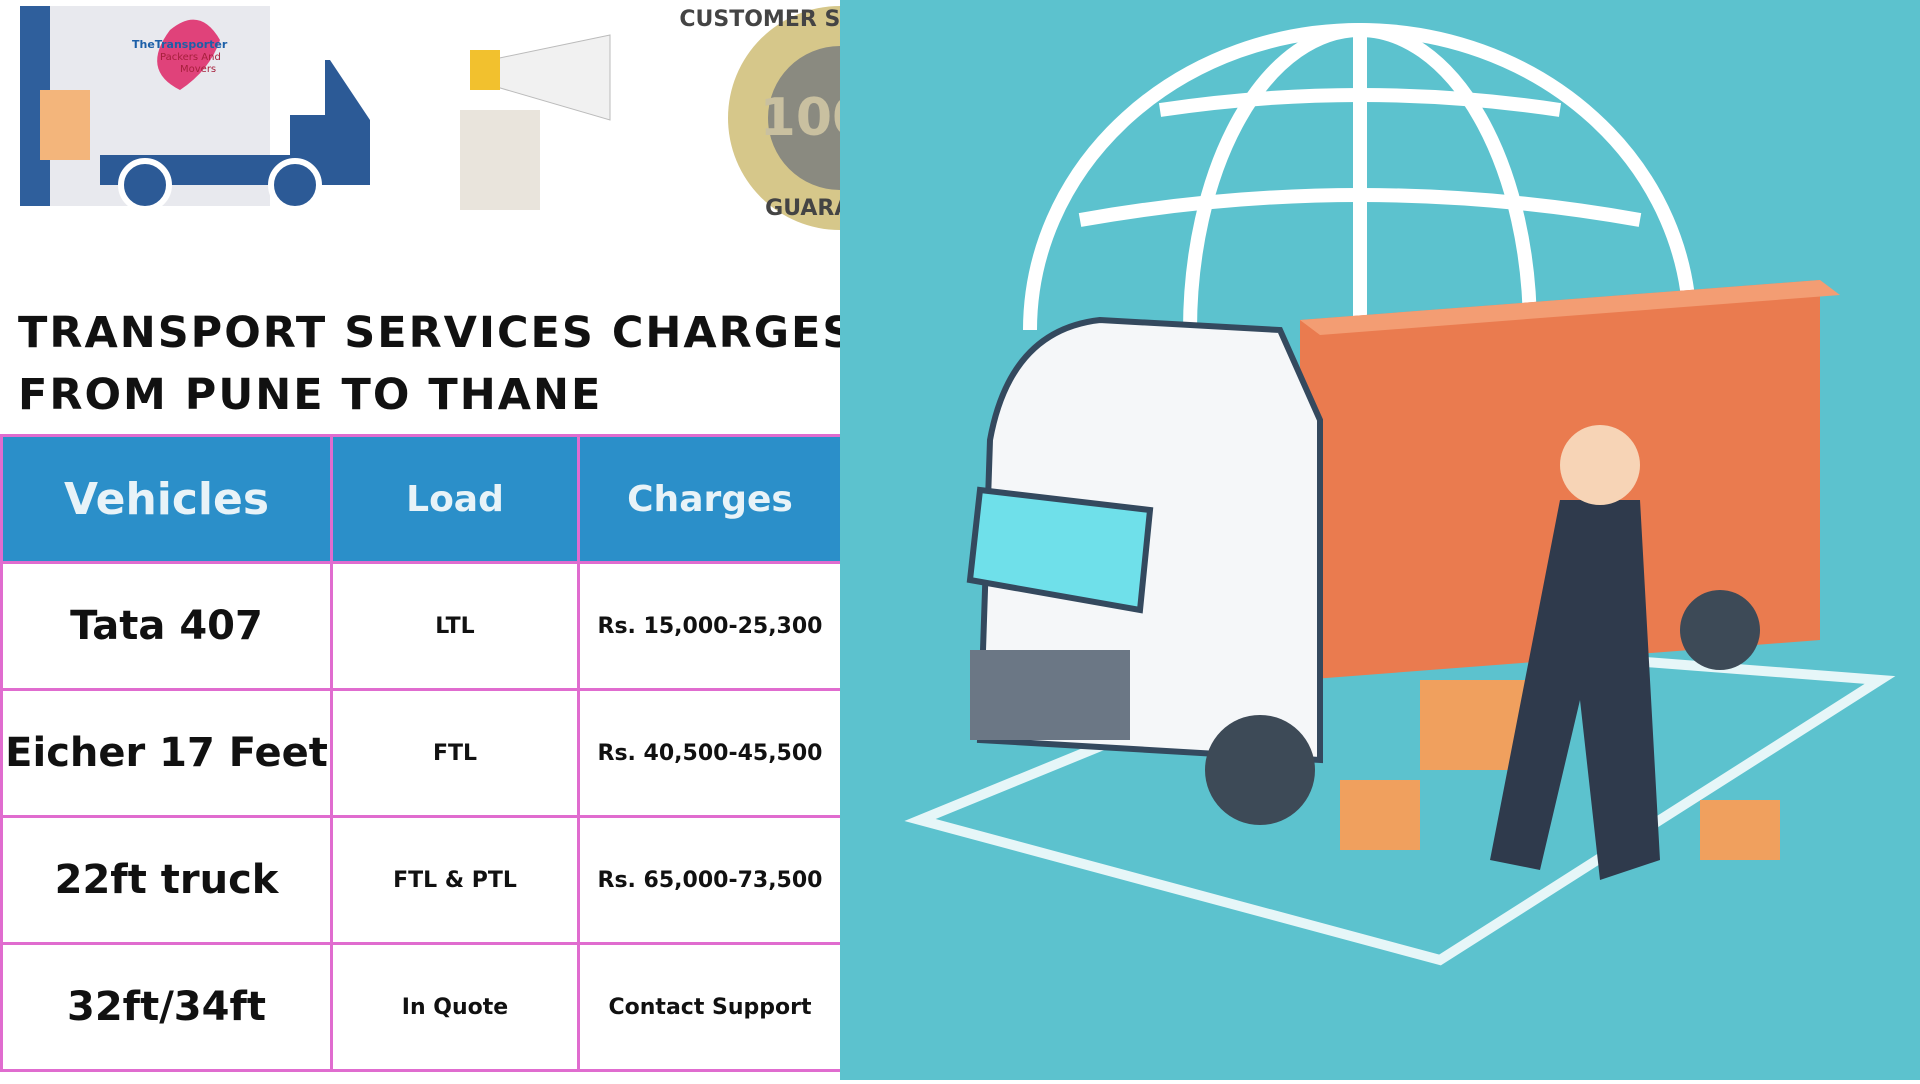 This screenshot has height=1084, width=1920. I want to click on badge-top: CUSTOMER SATISFACTION, so click(759, 19).